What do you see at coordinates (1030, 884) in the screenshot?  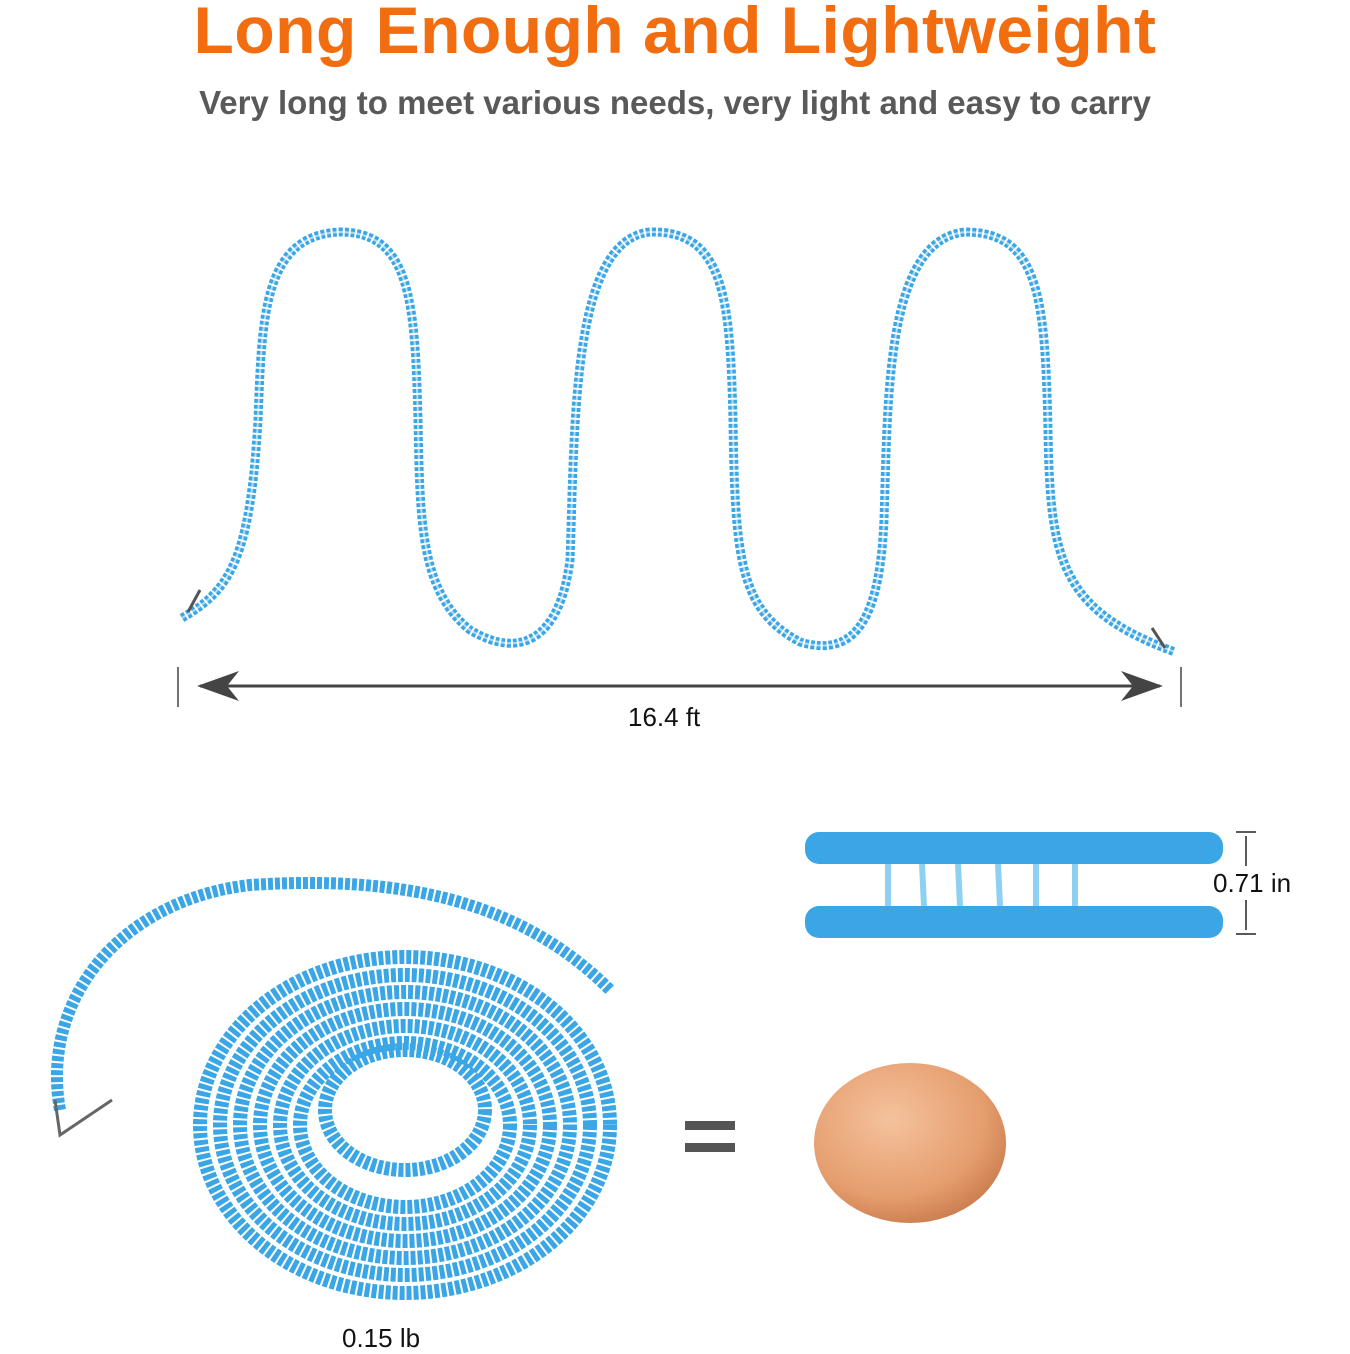 I see `rope-closeup` at bounding box center [1030, 884].